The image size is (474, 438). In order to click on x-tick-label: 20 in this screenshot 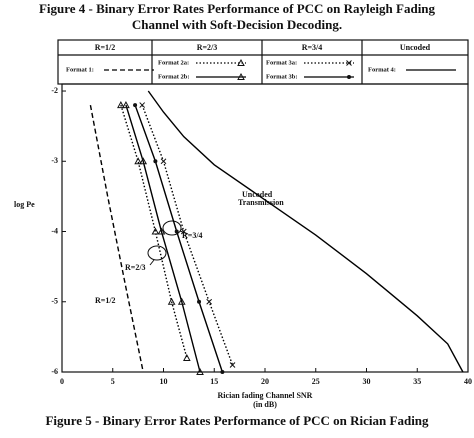, I will do `click(265, 381)`.